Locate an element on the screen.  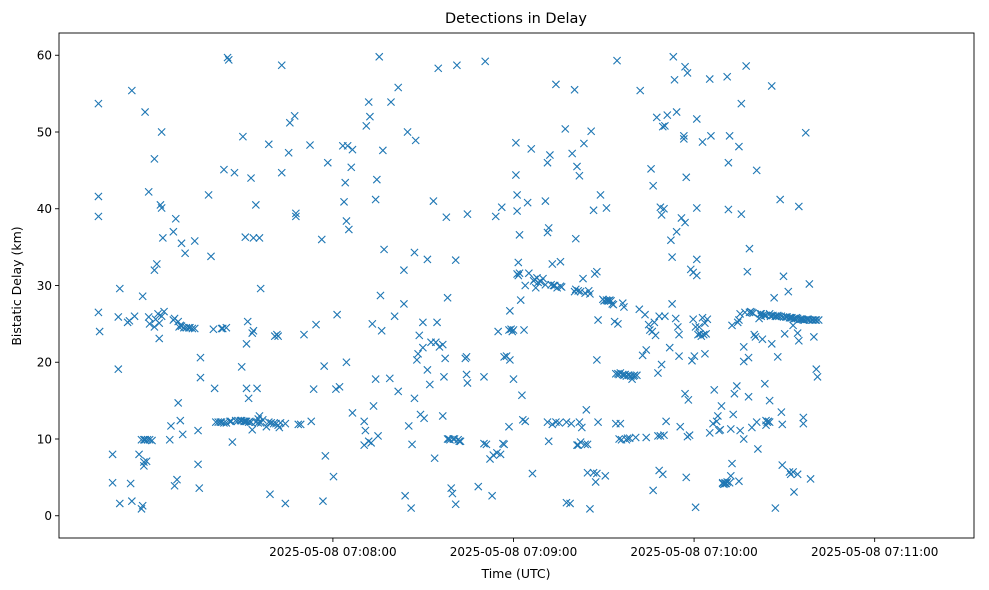
y-tick-label: 20 is located at coordinates (44, 363).